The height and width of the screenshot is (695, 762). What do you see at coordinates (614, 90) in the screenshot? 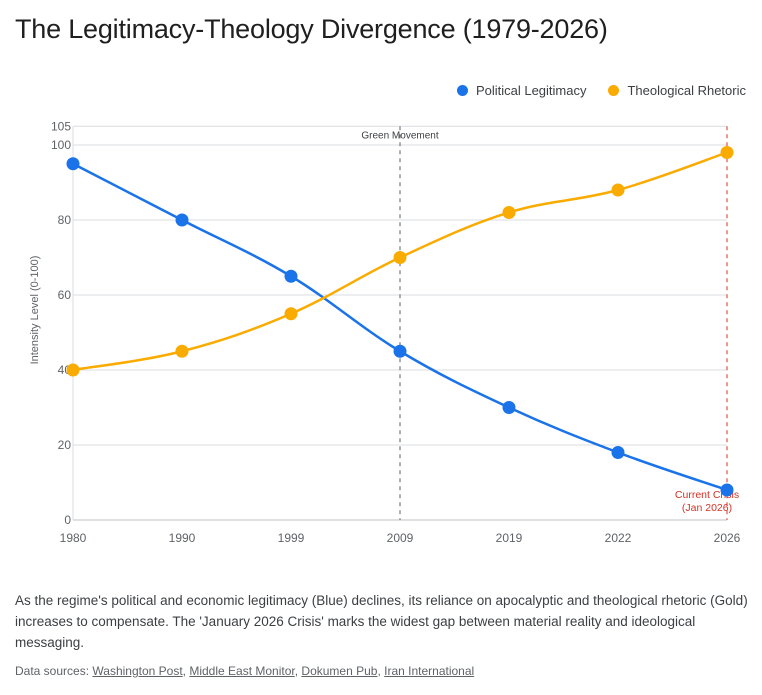
I see `legend-swatch-gold` at bounding box center [614, 90].